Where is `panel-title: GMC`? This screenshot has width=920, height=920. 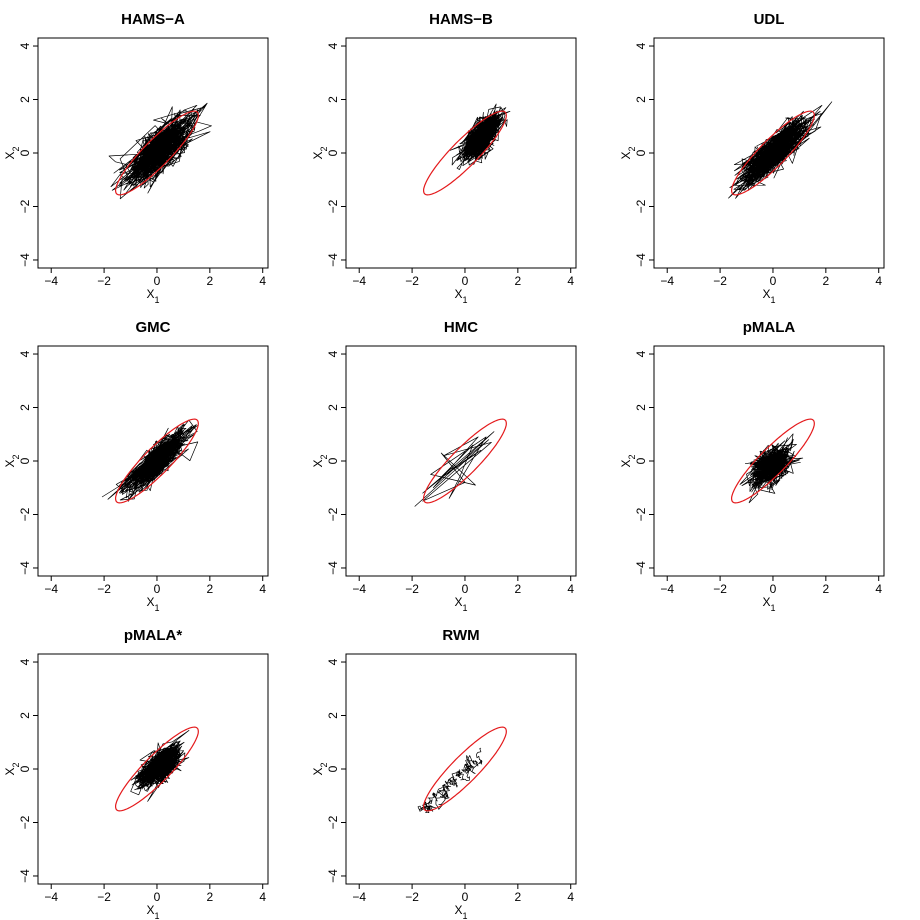
panel-title: GMC is located at coordinates (153, 327).